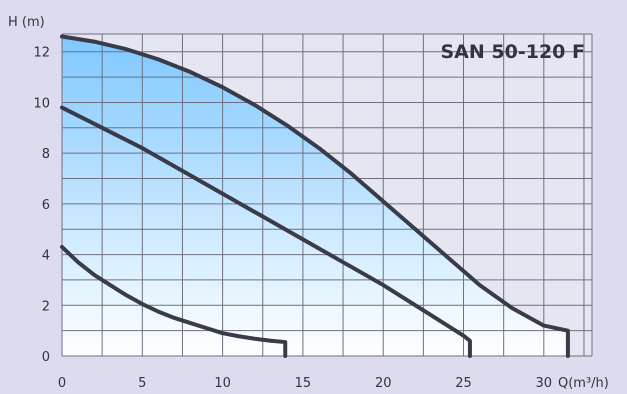  What do you see at coordinates (26, 22) in the screenshot?
I see `y-axis-label: H (m)` at bounding box center [26, 22].